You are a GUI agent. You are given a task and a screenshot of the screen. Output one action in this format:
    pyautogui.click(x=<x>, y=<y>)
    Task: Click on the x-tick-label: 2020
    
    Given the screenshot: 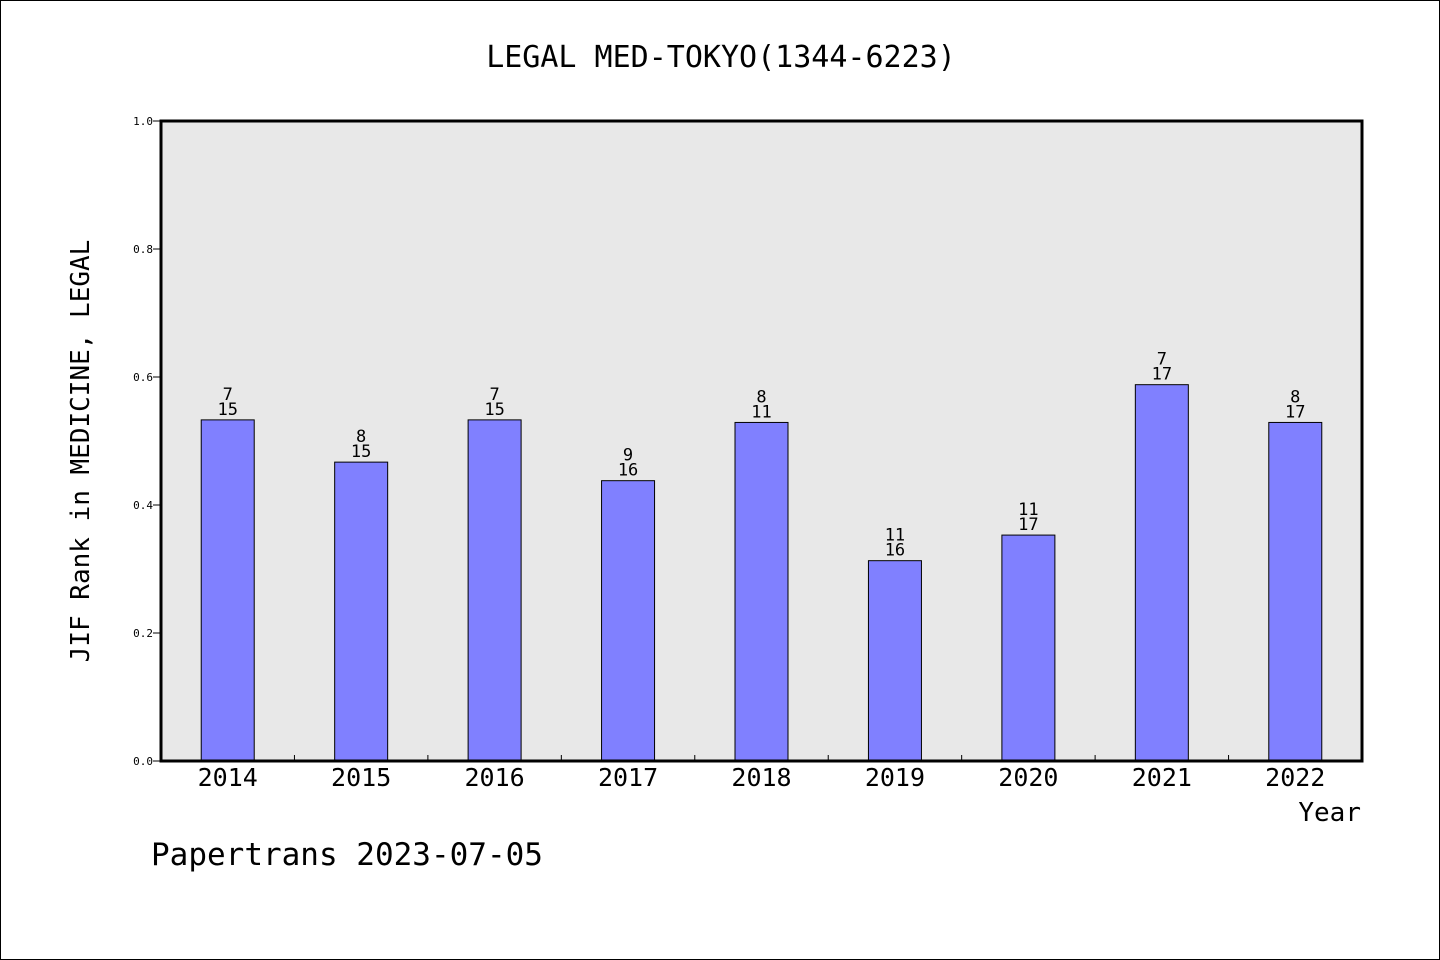 What is the action you would take?
    pyautogui.click(x=1028, y=777)
    